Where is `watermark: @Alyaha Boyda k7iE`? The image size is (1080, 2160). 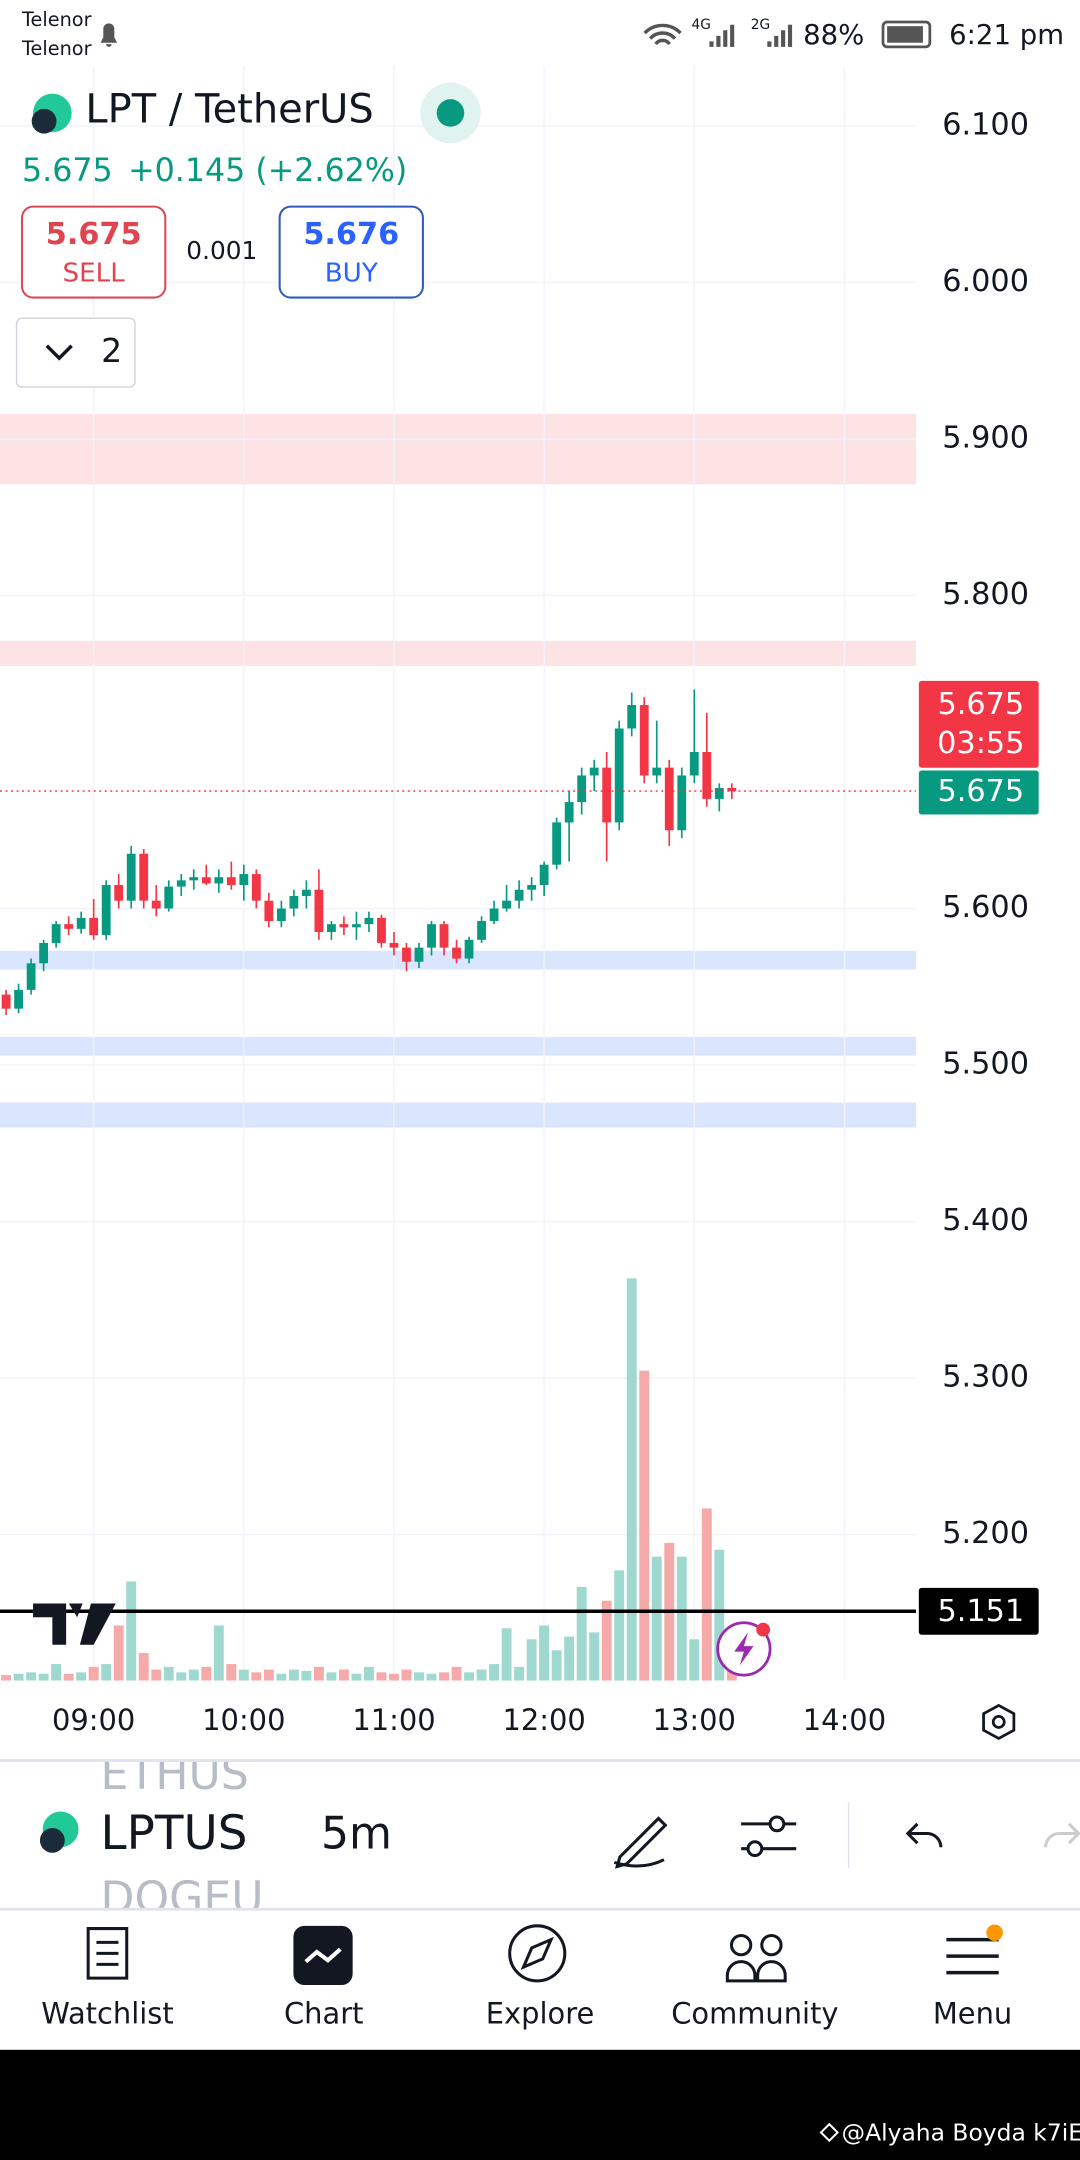 watermark: @Alyaha Boyda k7iE is located at coordinates (961, 2132).